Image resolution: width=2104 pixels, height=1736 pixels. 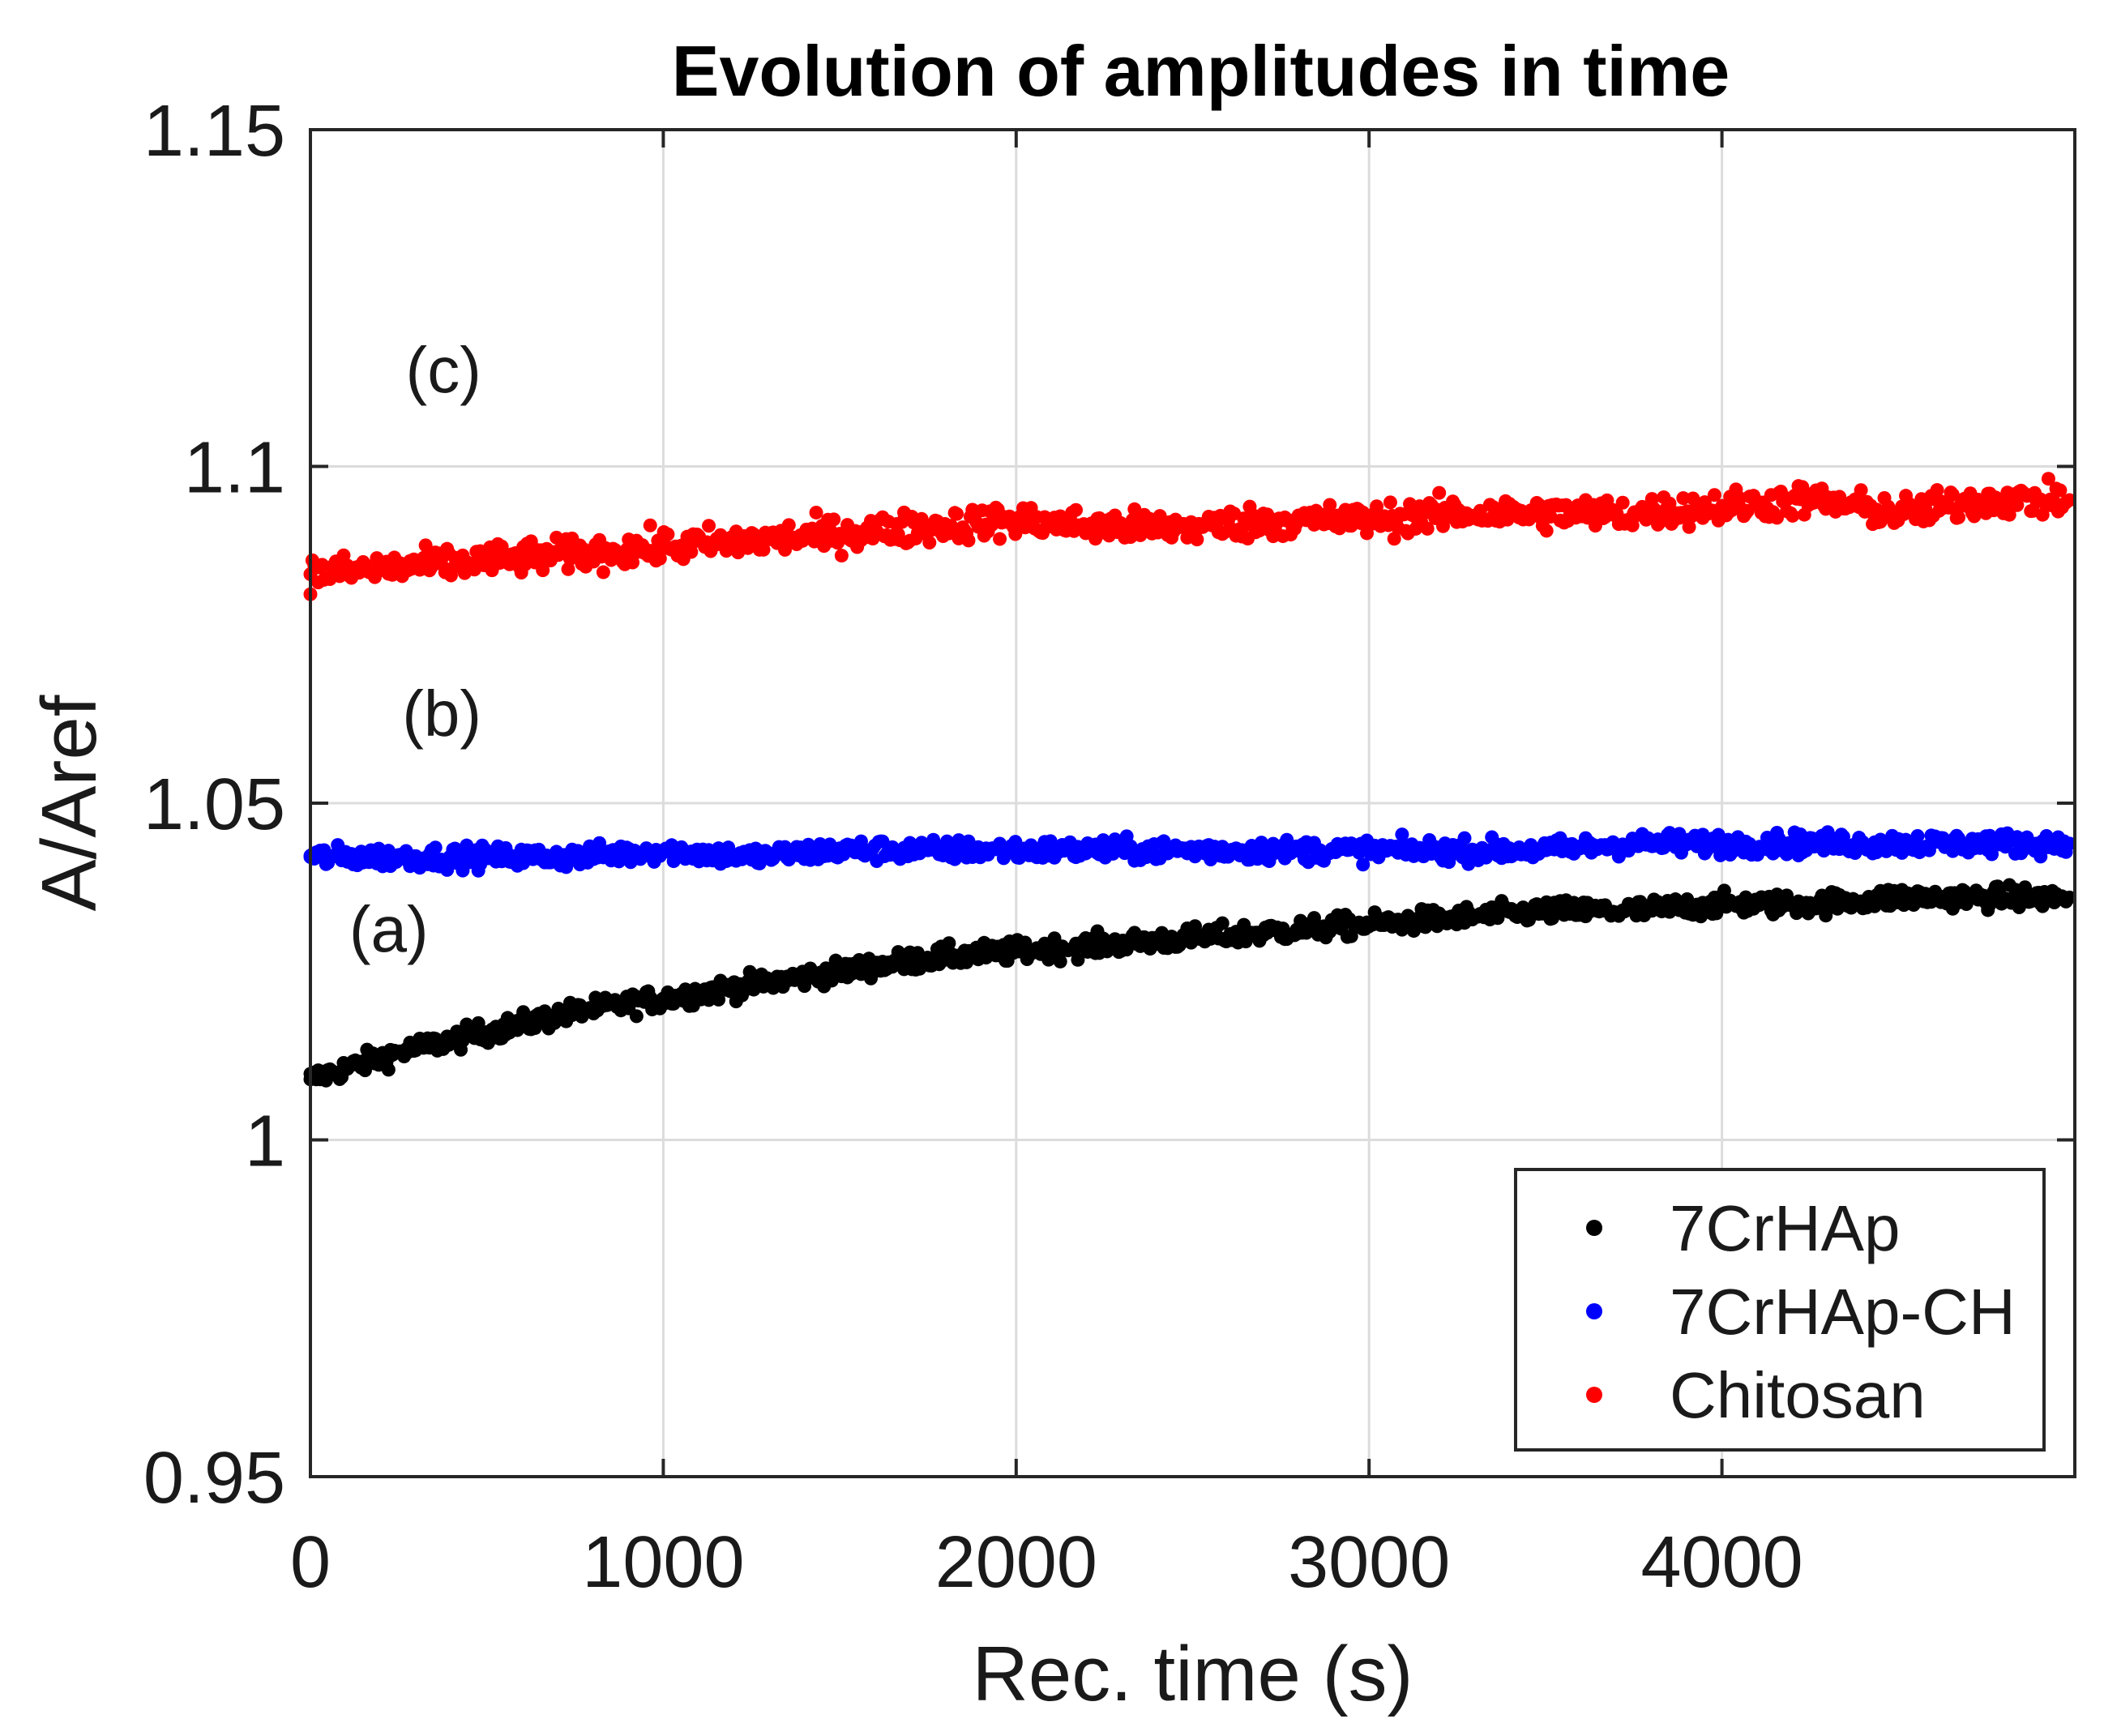 I want to click on legend-box, so click(x=1780, y=1310).